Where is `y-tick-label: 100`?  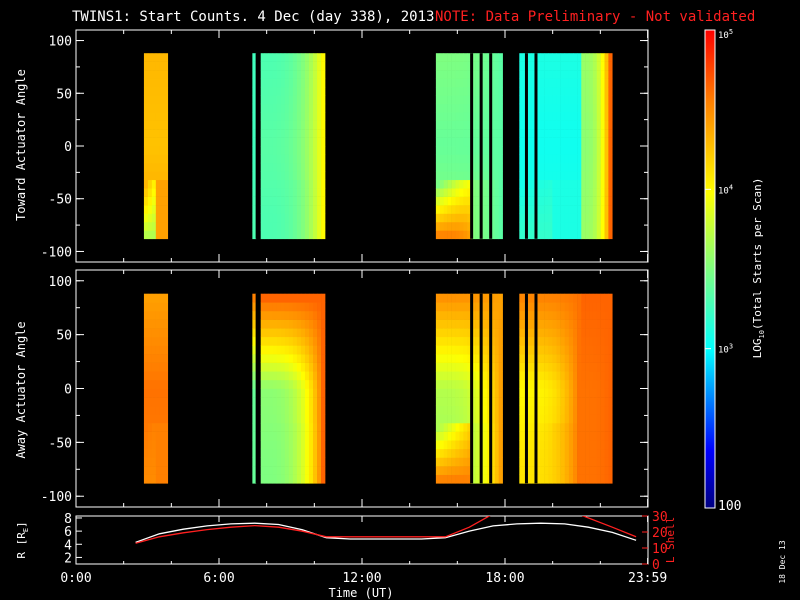
y-tick-label: 100 is located at coordinates (60, 42).